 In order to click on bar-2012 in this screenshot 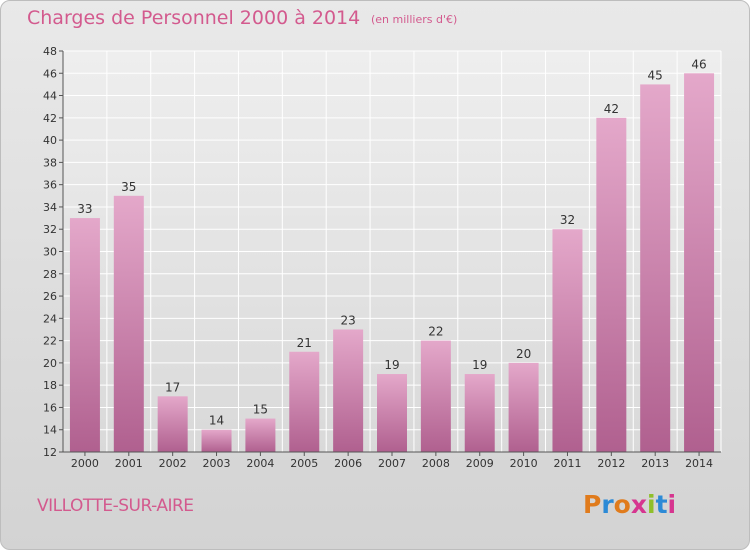, I will do `click(611, 284)`.